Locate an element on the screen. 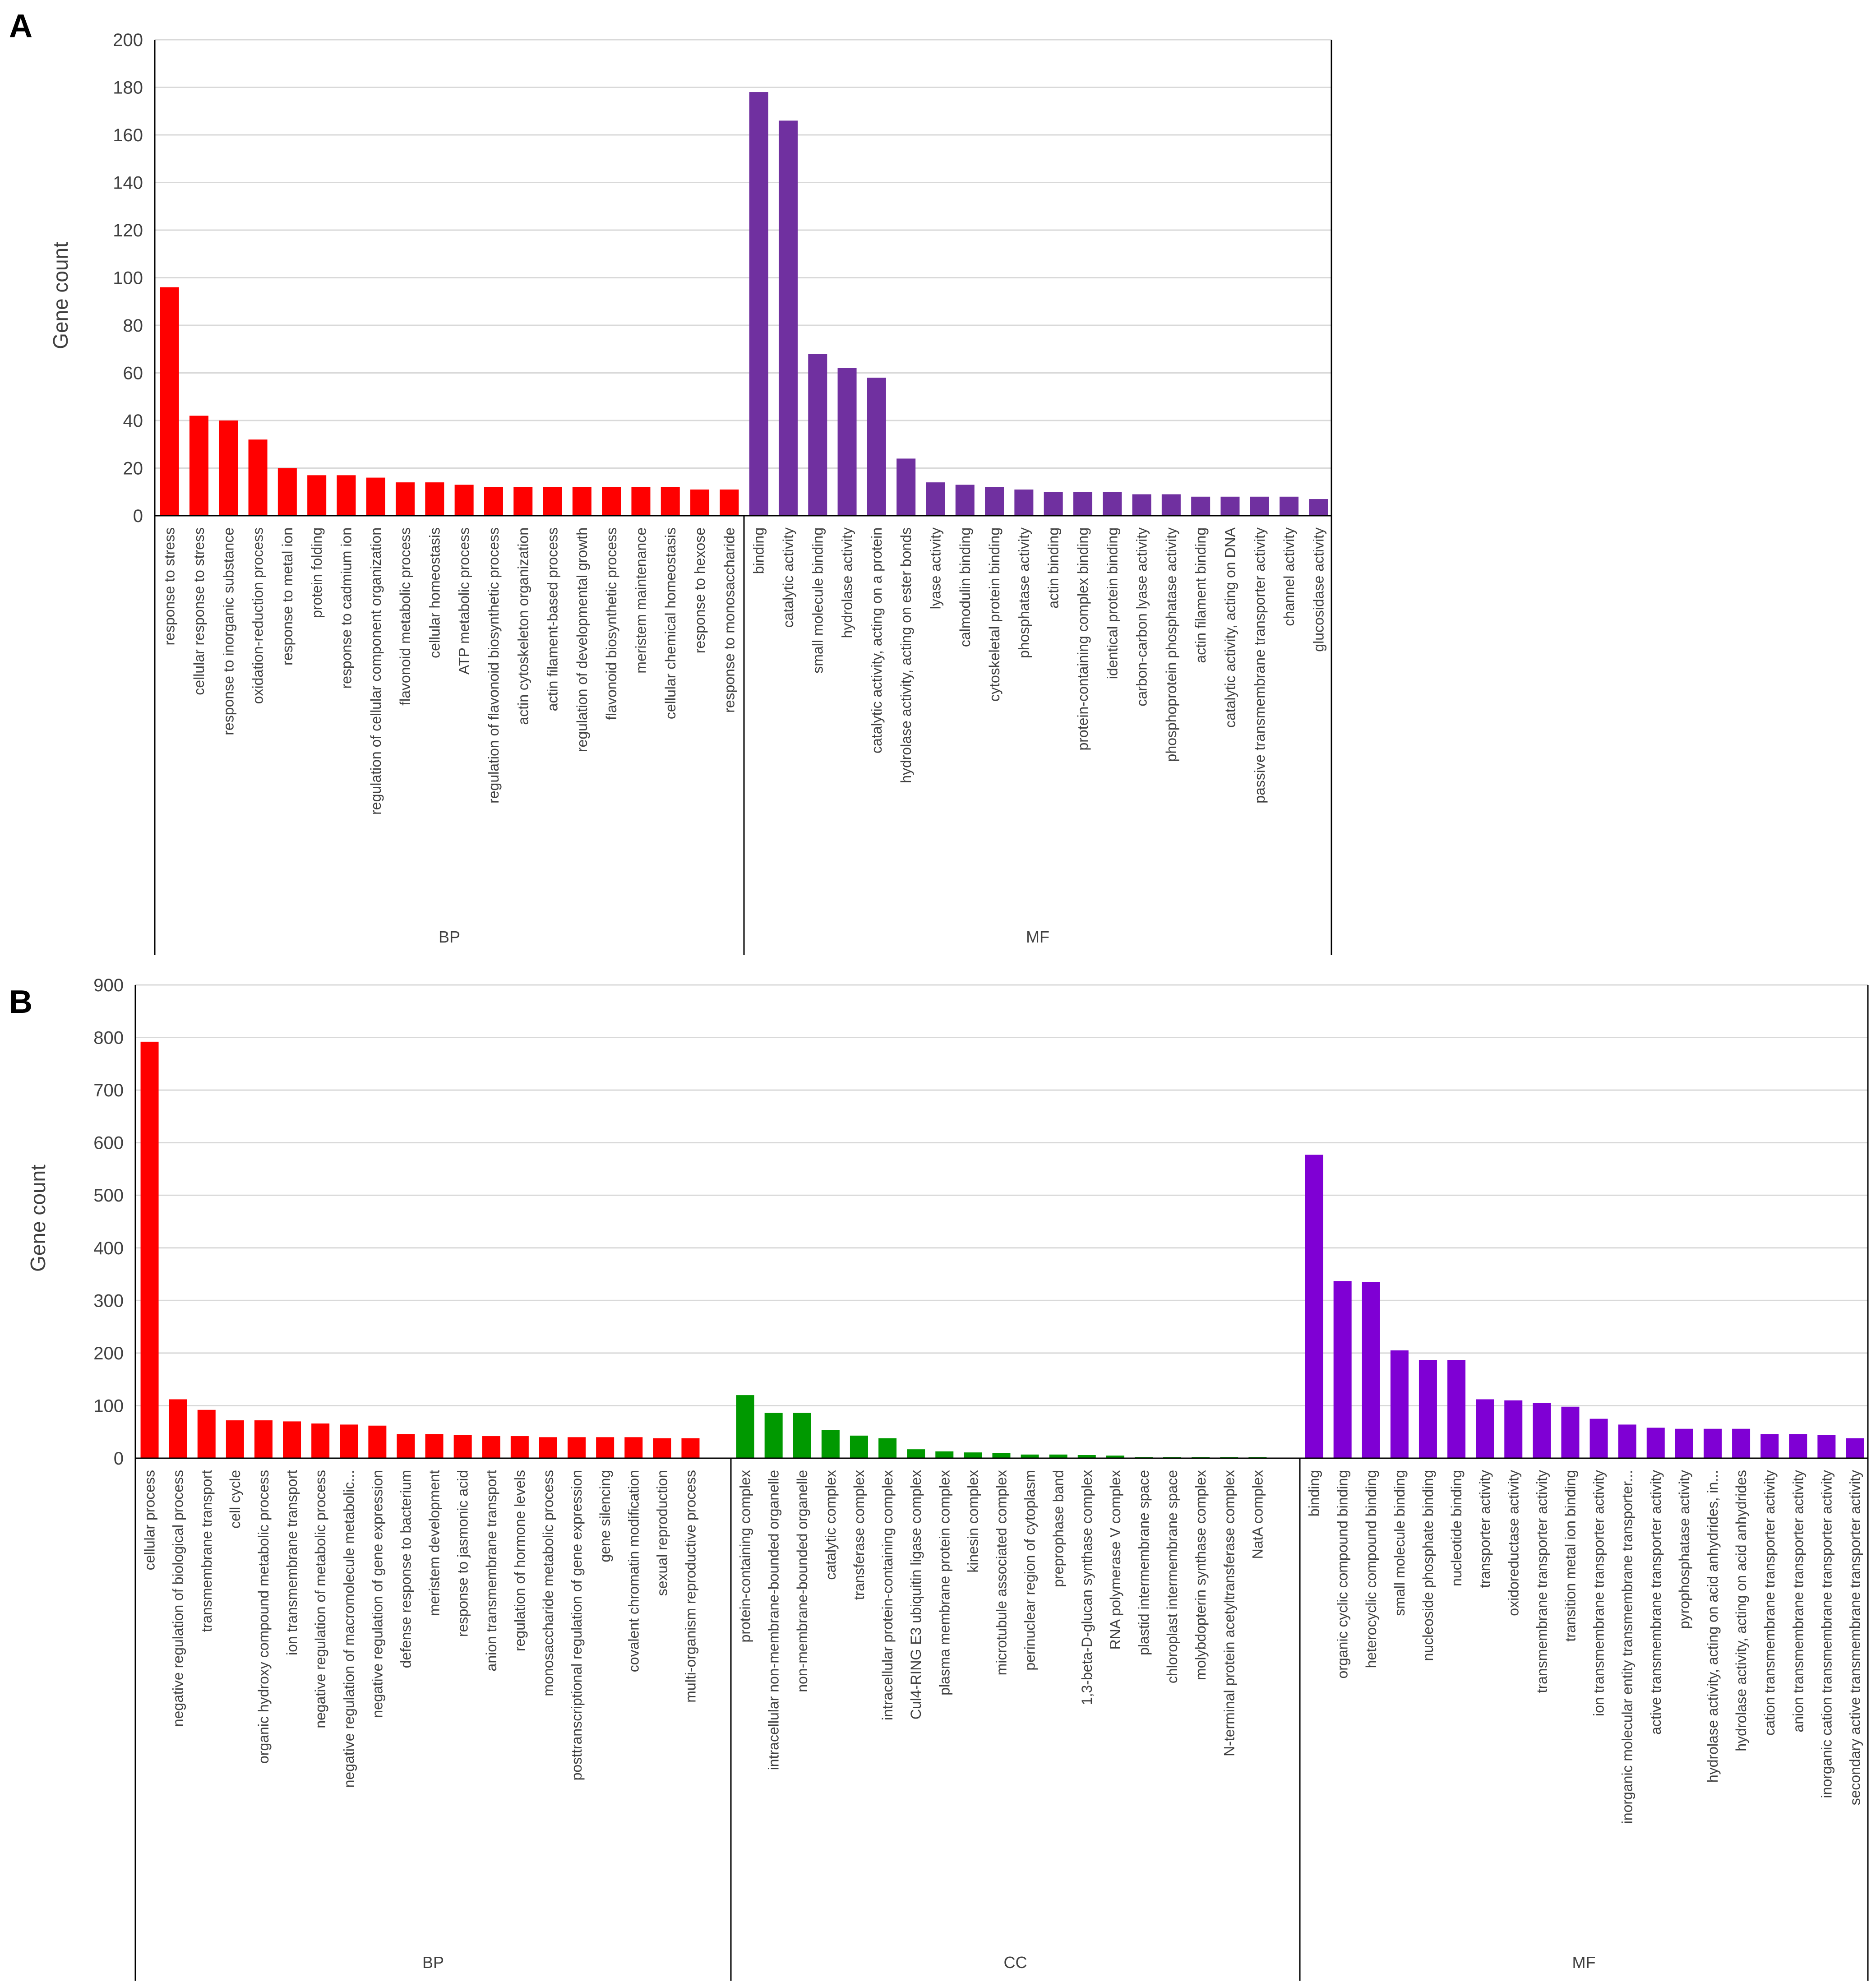 The height and width of the screenshot is (1987, 1876). x-tick-label: cell cycle is located at coordinates (235, 1499).